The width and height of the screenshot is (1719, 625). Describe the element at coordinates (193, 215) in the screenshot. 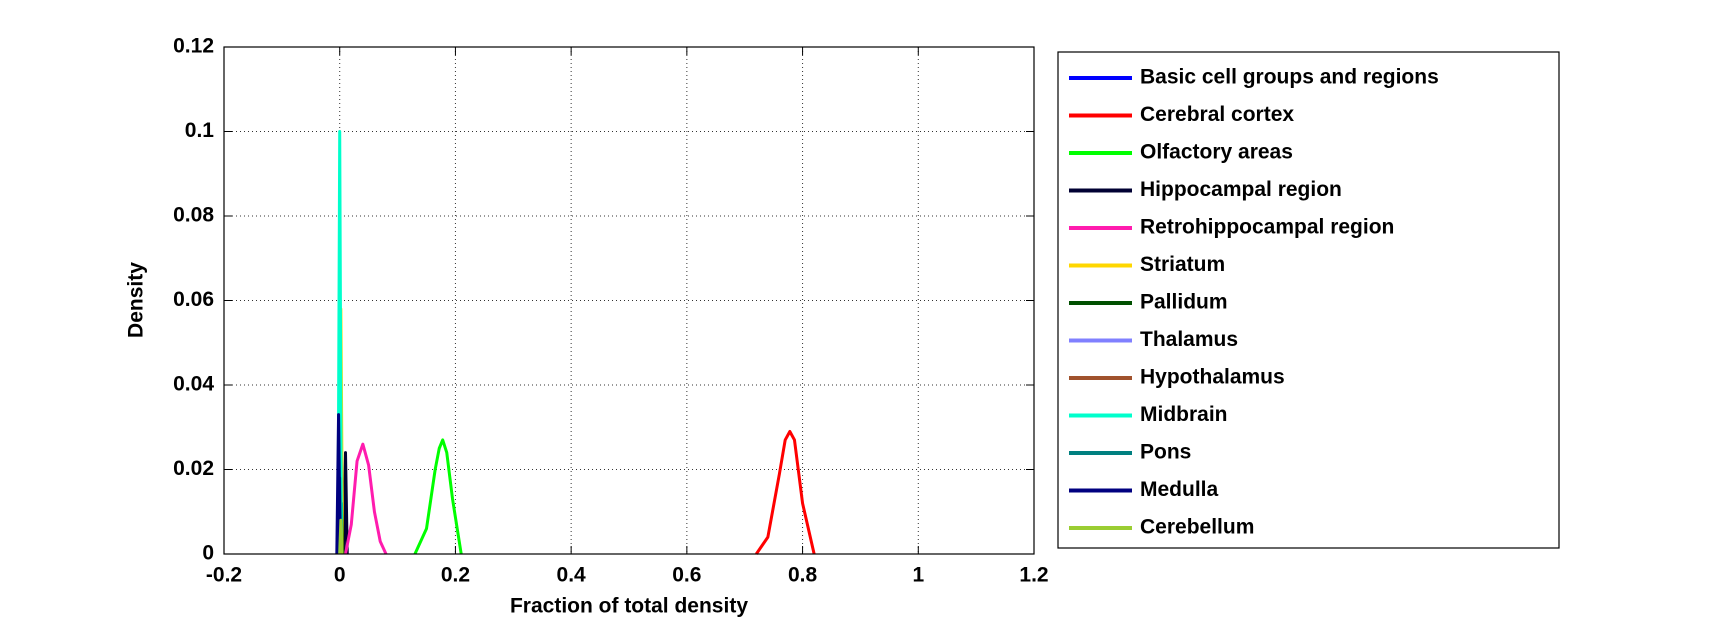

I see `y-tick-label: 0.08` at that location.